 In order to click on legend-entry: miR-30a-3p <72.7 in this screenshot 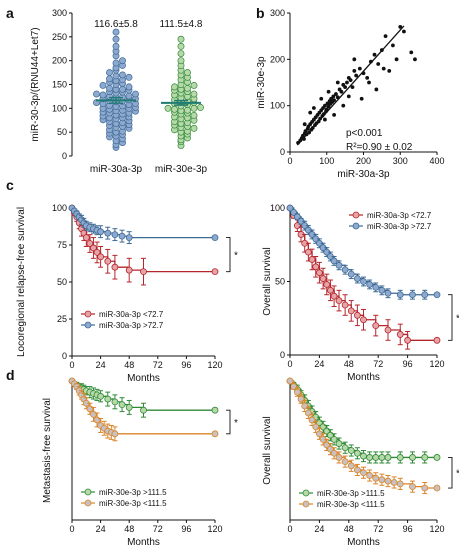, I will do `click(399, 215)`.